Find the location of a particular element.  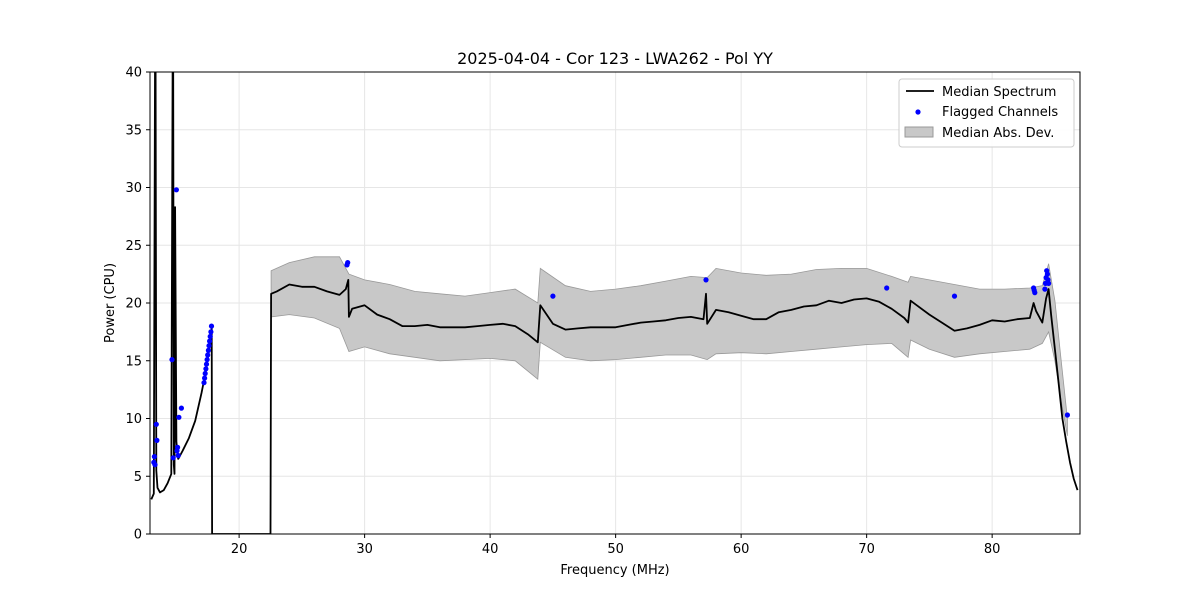

x-tick-label: 30 is located at coordinates (364, 549).